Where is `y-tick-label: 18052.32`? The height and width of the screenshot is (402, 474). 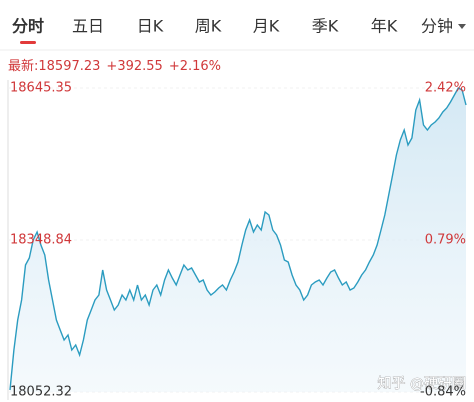
y-tick-label: 18052.32 is located at coordinates (41, 392).